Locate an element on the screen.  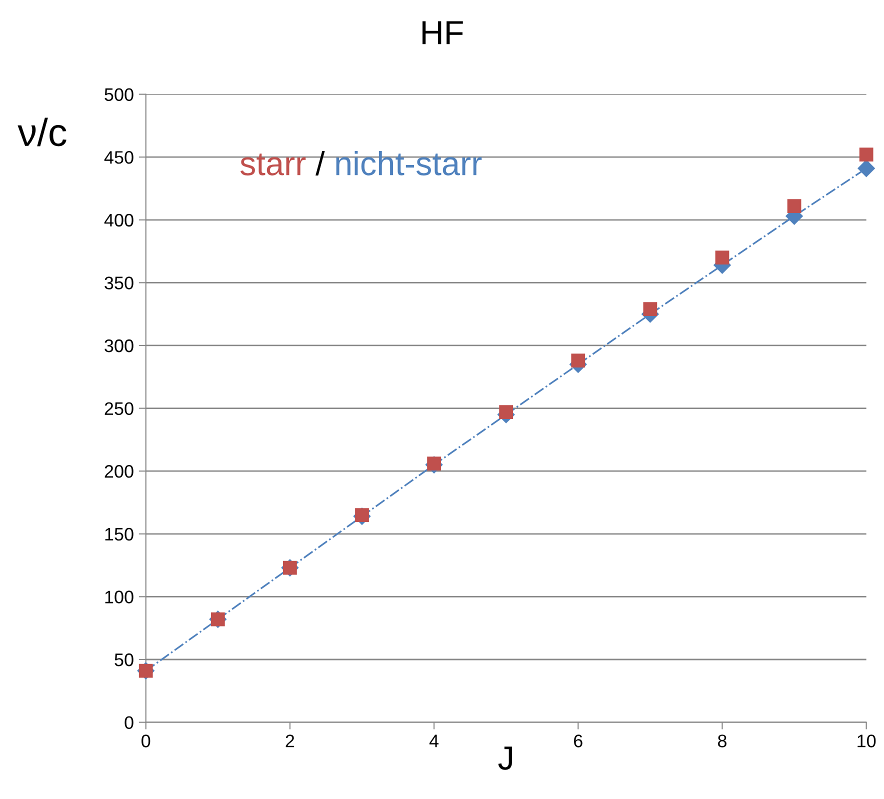
x-tick-label: 10 is located at coordinates (867, 741).